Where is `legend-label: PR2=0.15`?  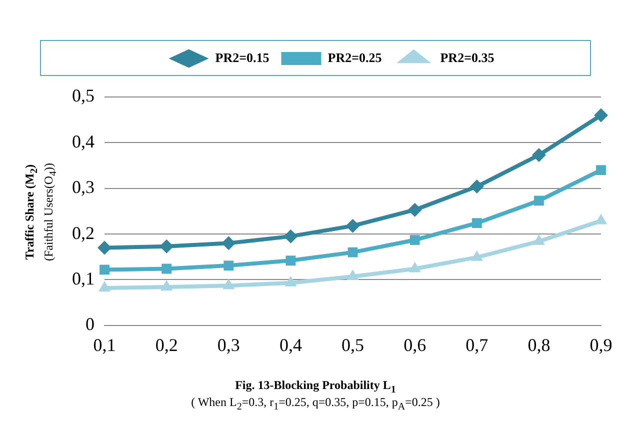 legend-label: PR2=0.15 is located at coordinates (242, 57).